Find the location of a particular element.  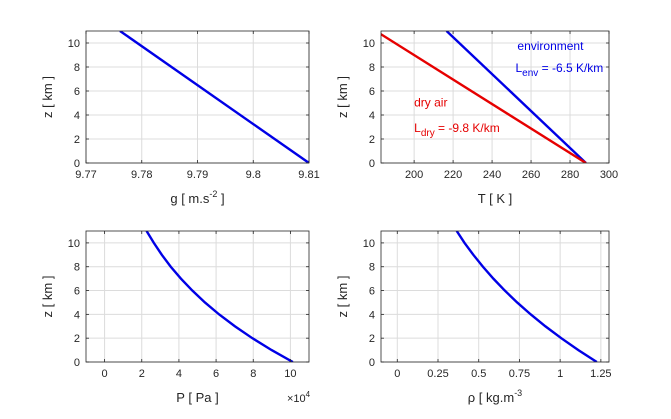

x-axis-multiplier-base: ×10 is located at coordinates (296, 399).